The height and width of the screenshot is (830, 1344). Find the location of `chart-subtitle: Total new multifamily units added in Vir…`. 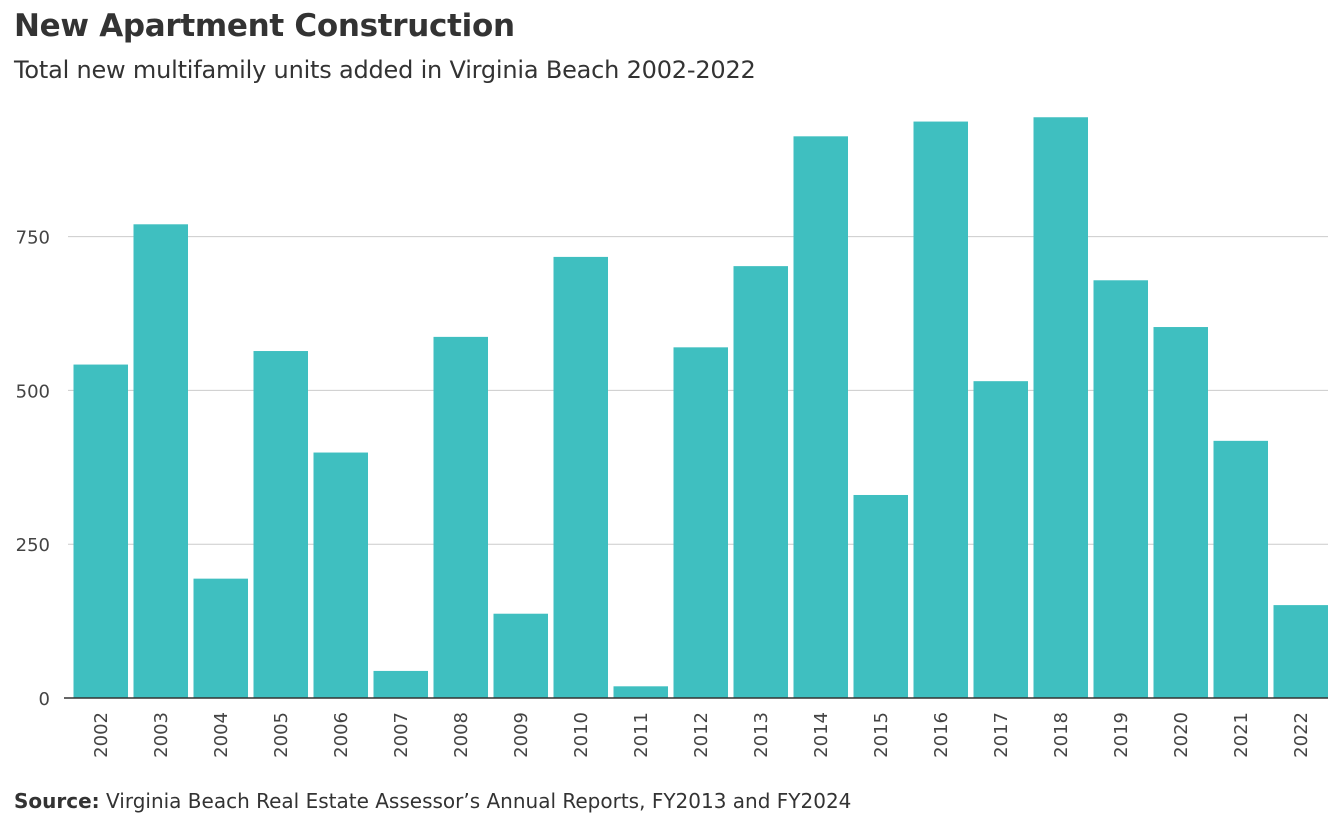

chart-subtitle: Total new multifamily units added in Vir… is located at coordinates (385, 70).